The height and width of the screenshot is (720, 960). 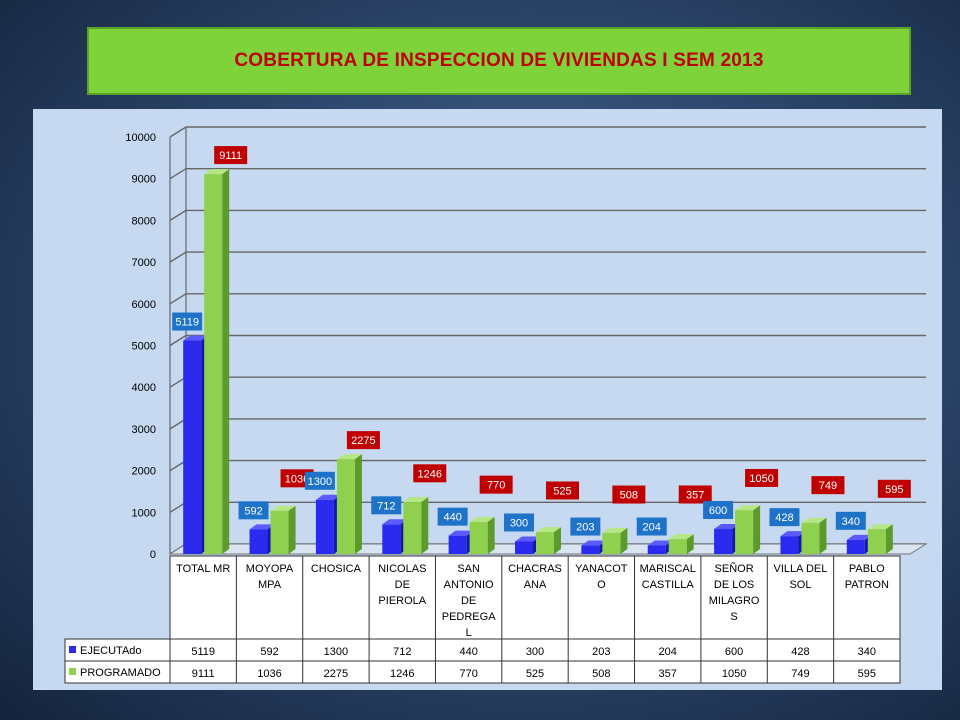 I want to click on category-label: DE LOS, so click(x=734, y=585).